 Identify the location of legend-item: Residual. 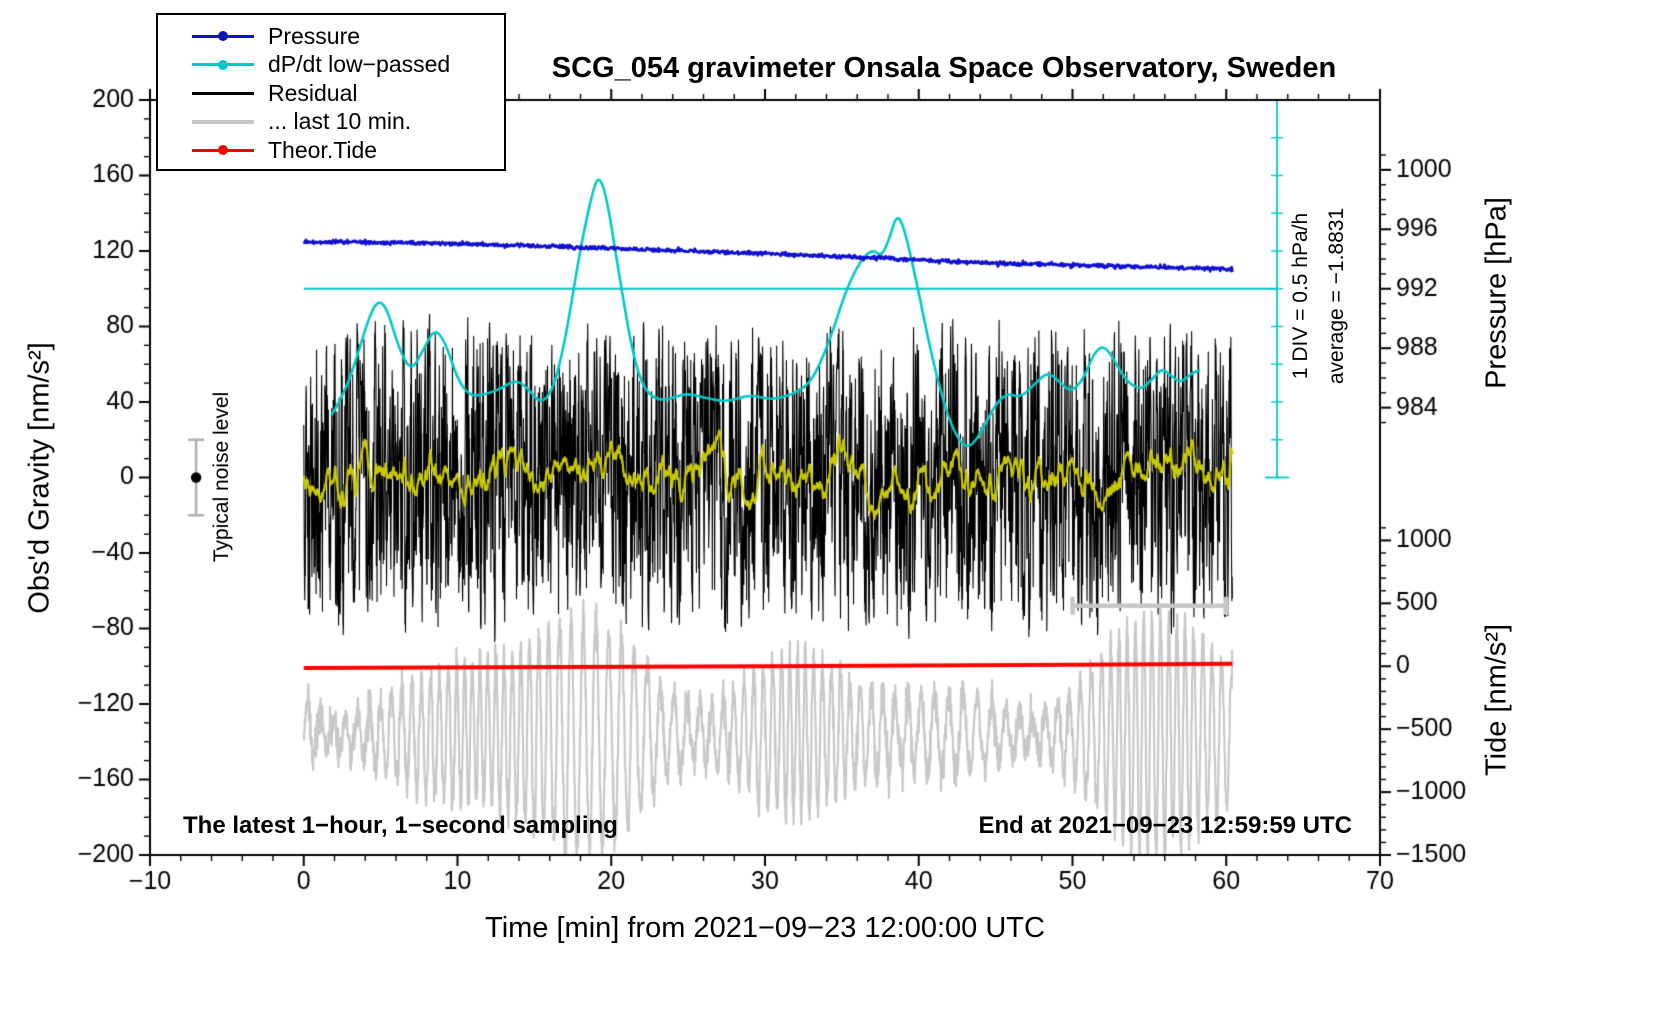
(331, 93).